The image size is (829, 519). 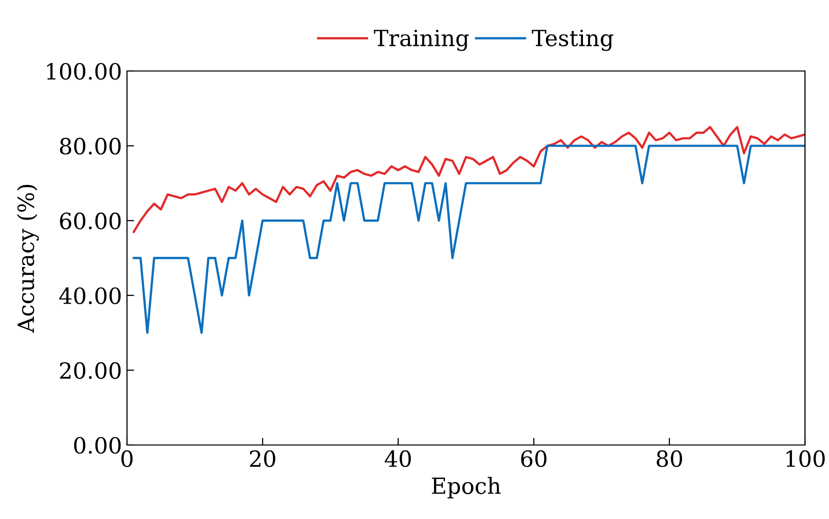 What do you see at coordinates (263, 459) in the screenshot?
I see `x-tick-label: 20` at bounding box center [263, 459].